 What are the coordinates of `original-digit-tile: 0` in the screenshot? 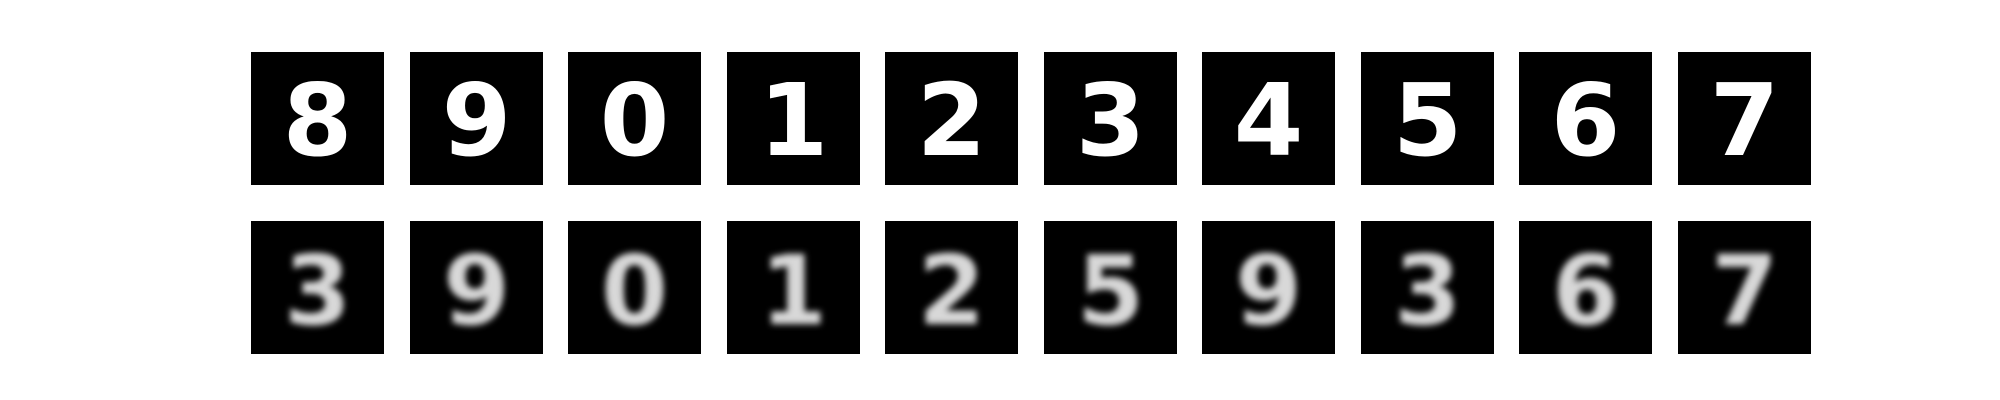 It's located at (634, 118).